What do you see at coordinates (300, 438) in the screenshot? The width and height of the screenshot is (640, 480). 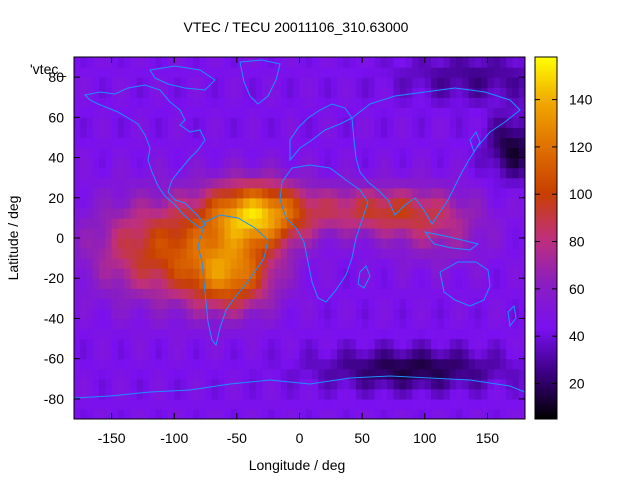 I see `x-tick-label: 0` at bounding box center [300, 438].